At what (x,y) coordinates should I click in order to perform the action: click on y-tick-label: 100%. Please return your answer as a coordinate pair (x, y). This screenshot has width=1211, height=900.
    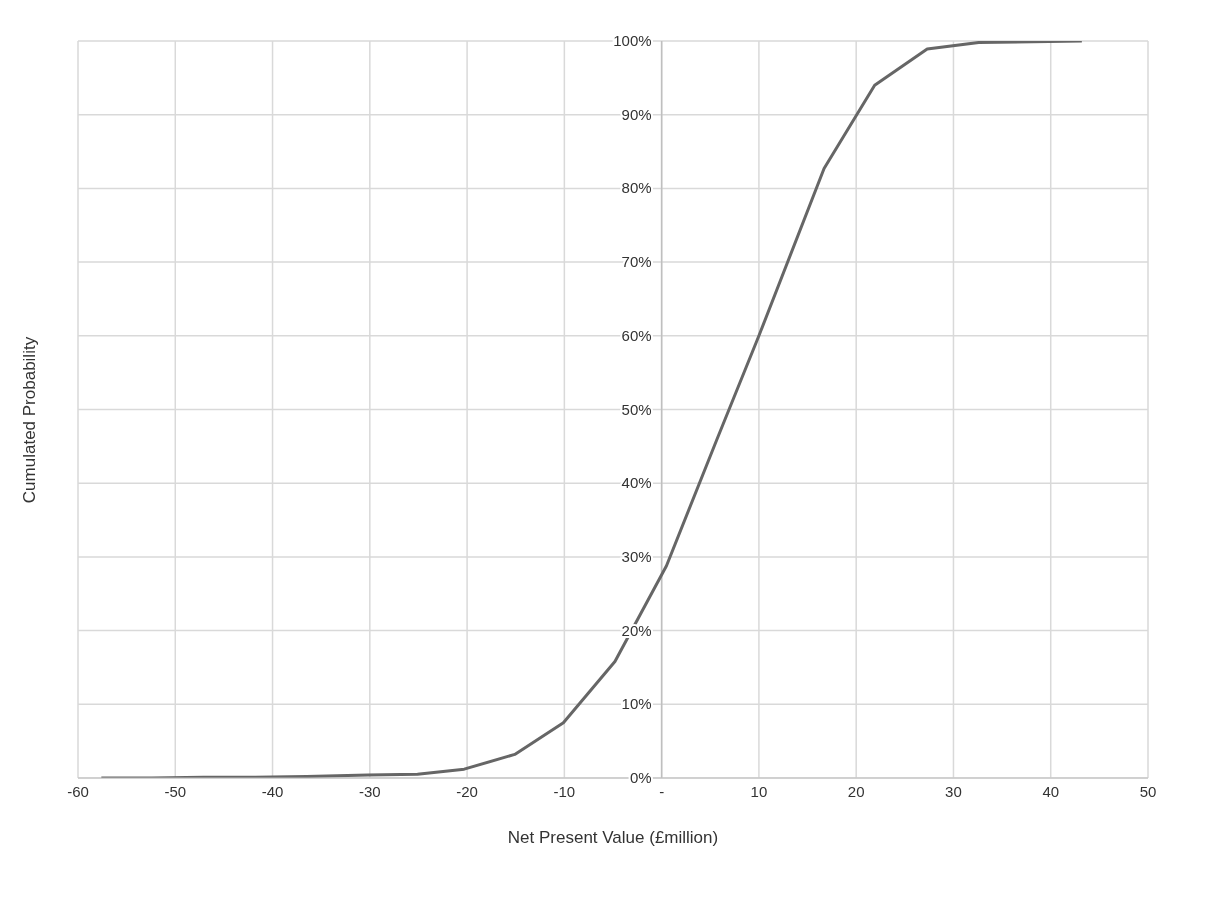
    Looking at the image, I should click on (632, 40).